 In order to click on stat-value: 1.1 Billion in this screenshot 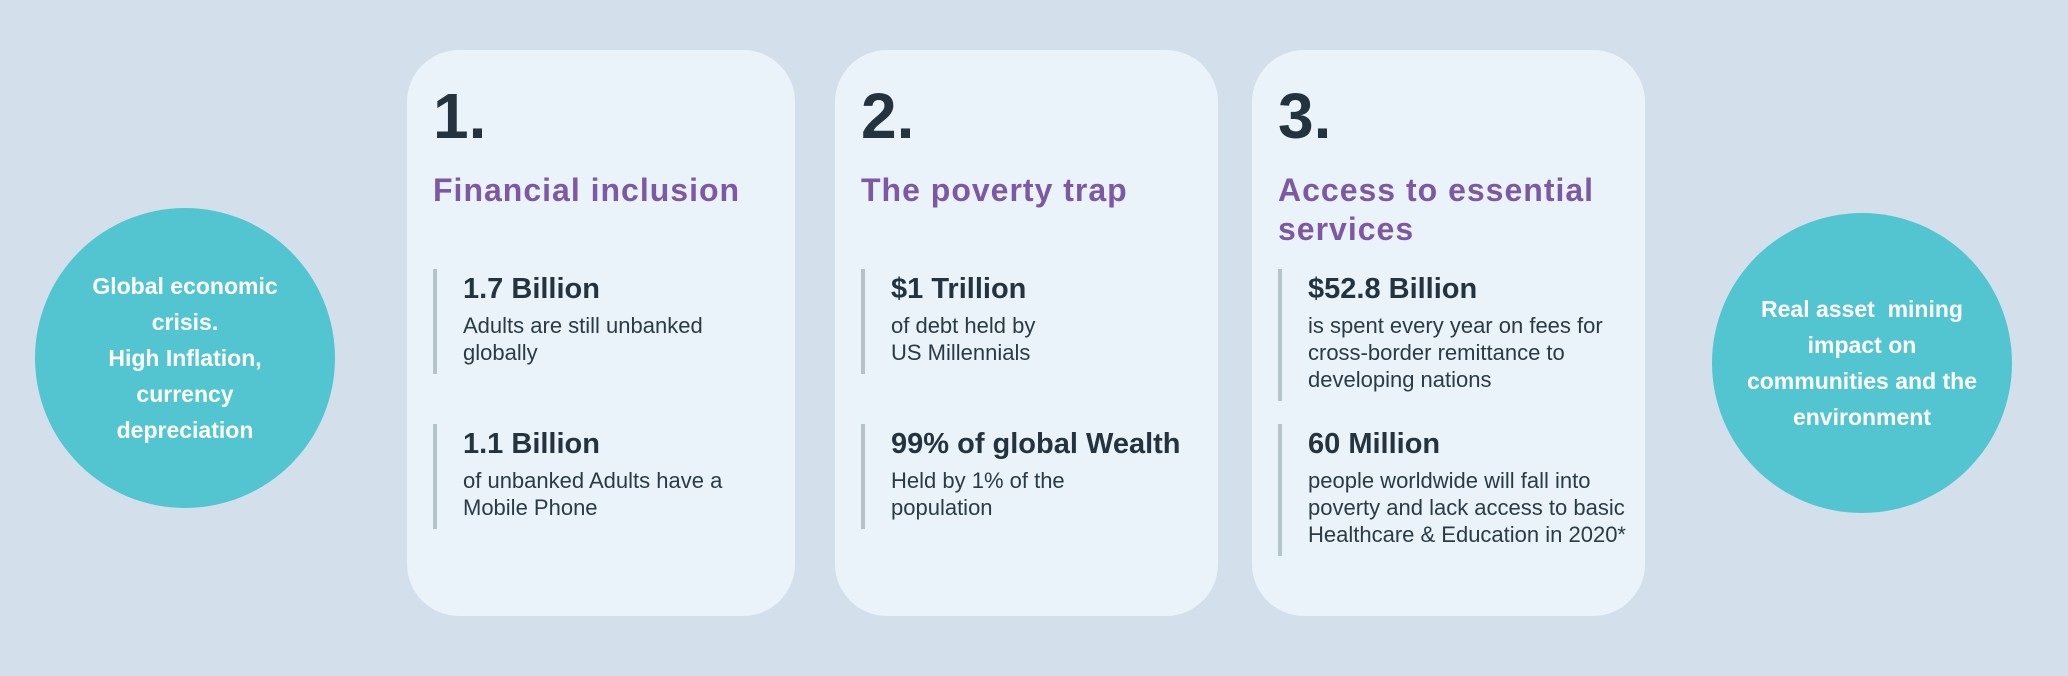, I will do `click(531, 444)`.